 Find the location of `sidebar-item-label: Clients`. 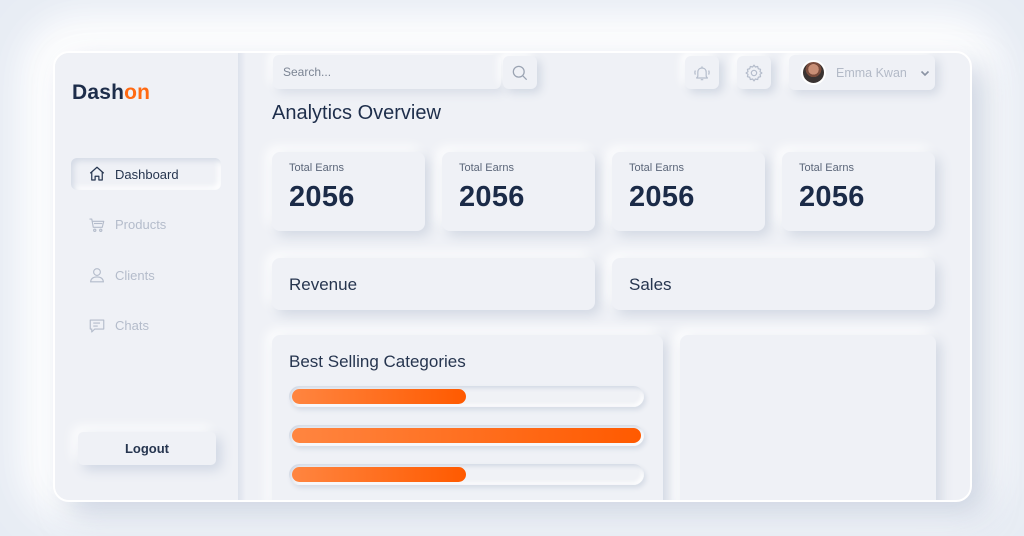

sidebar-item-label: Clients is located at coordinates (135, 275).